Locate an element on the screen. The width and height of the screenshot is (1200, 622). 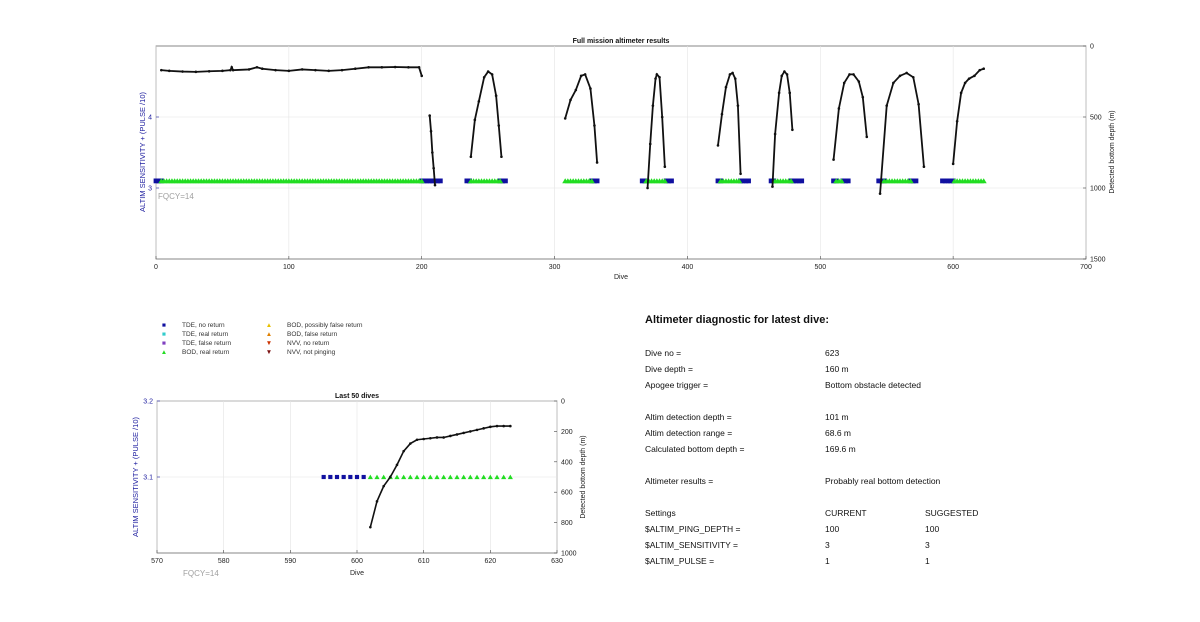
diagnostic-value: 101 m is located at coordinates (837, 417).